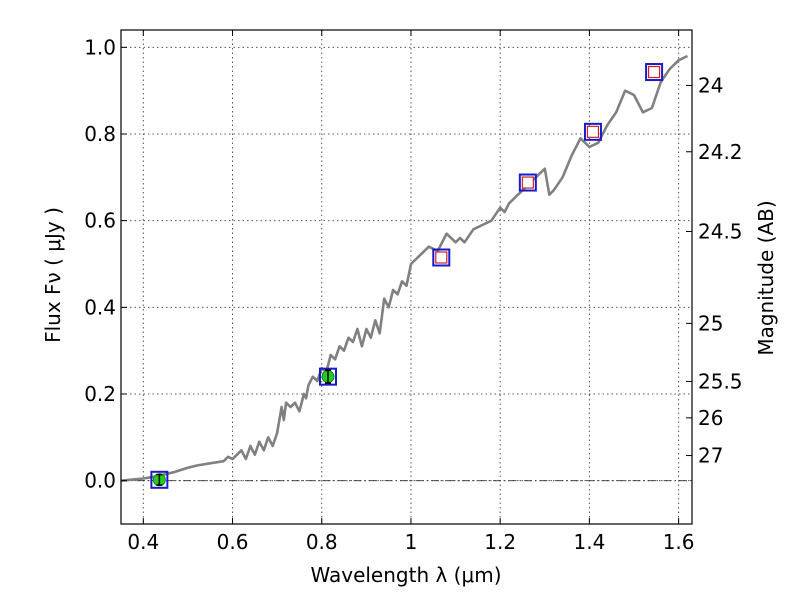  I want to click on y-tick-label: 0.0, so click(100, 481).